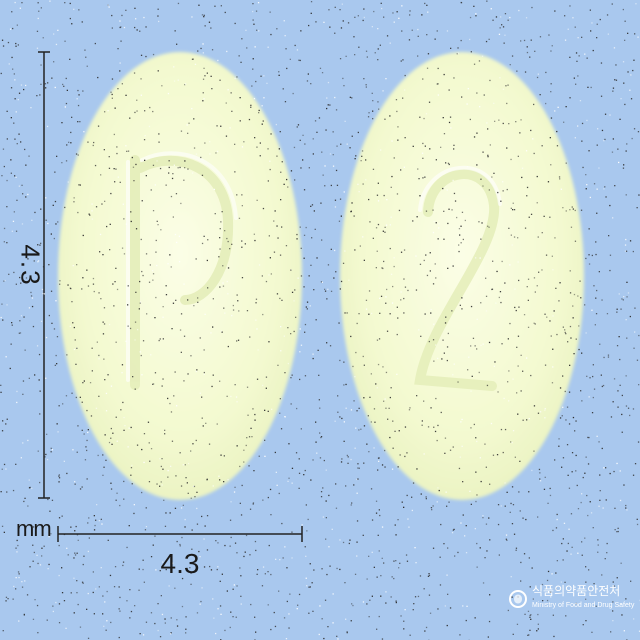 The height and width of the screenshot is (640, 640). Describe the element at coordinates (180, 534) in the screenshot. I see `width-dimension-line` at that location.